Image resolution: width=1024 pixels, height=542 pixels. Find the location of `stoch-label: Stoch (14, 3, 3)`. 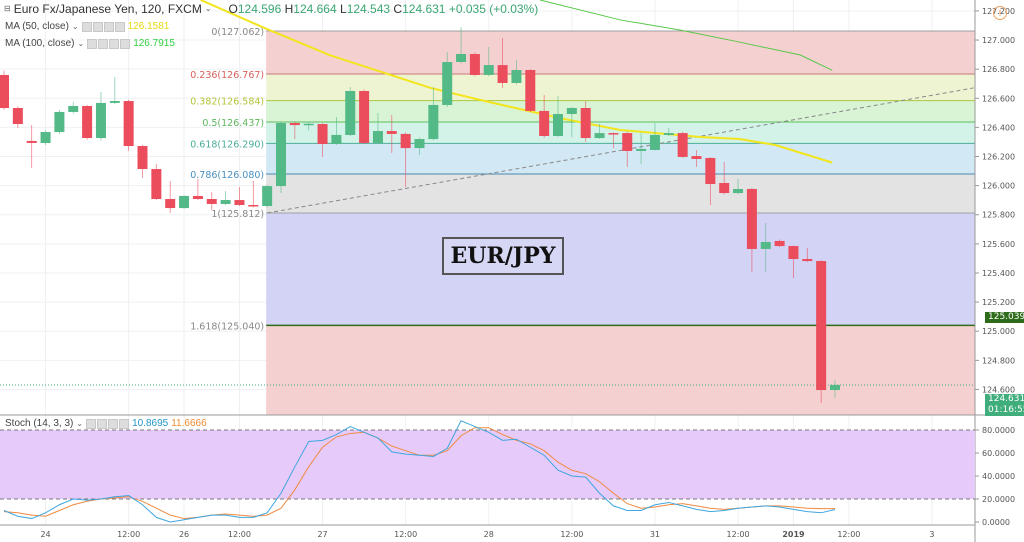

stoch-label: Stoch (14, 3, 3) is located at coordinates (39, 423).